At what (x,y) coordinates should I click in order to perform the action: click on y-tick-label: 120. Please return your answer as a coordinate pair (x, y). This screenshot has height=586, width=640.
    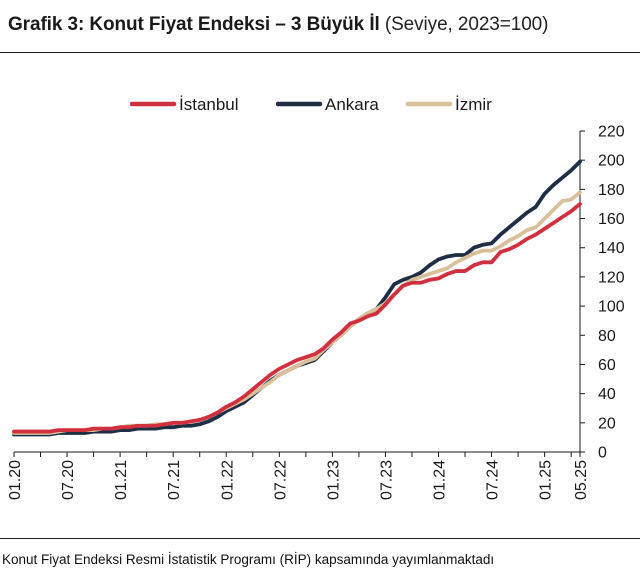
    Looking at the image, I should click on (611, 277).